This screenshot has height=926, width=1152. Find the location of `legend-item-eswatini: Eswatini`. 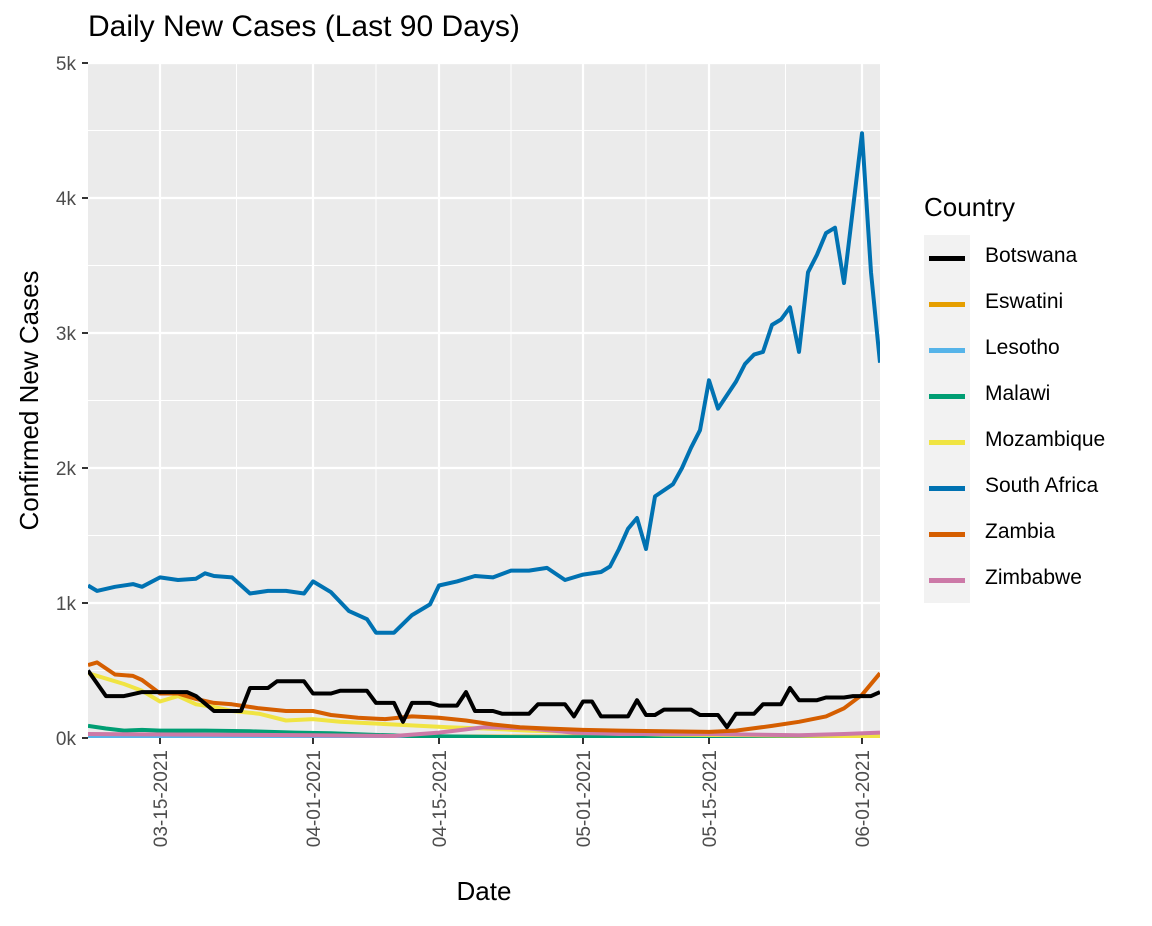

legend-item-eswatini: Eswatini is located at coordinates (1038, 304).